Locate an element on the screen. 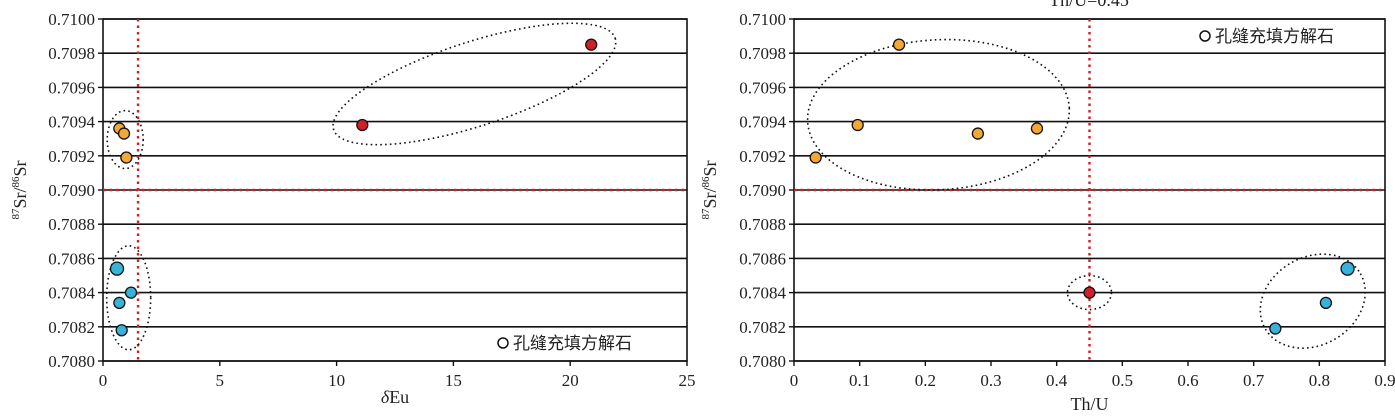 The width and height of the screenshot is (1395, 418). left-y-tick-label: 0.7088 is located at coordinates (71, 224).